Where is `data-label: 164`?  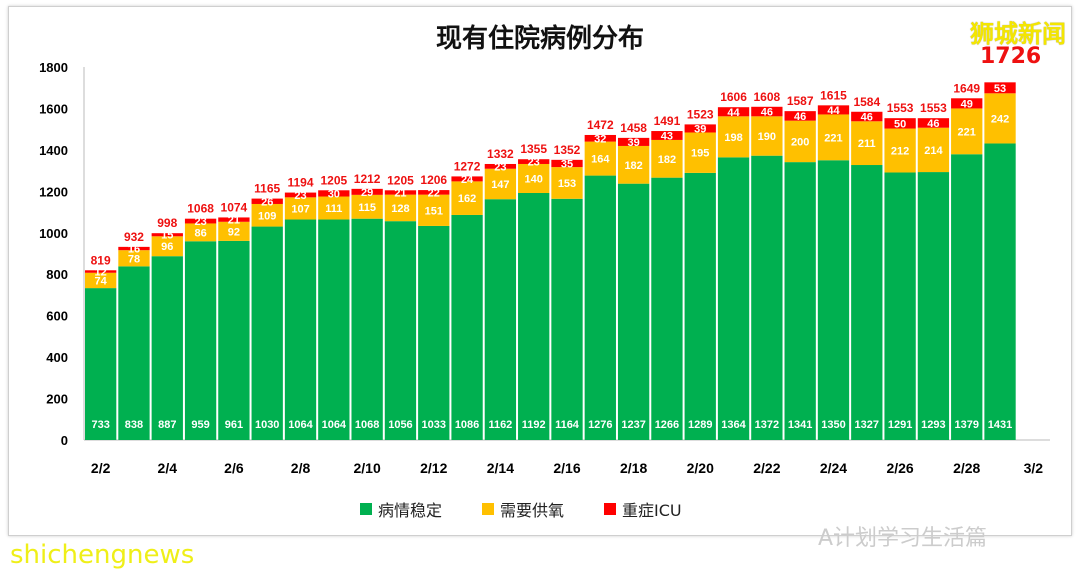
data-label: 164 is located at coordinates (600, 160).